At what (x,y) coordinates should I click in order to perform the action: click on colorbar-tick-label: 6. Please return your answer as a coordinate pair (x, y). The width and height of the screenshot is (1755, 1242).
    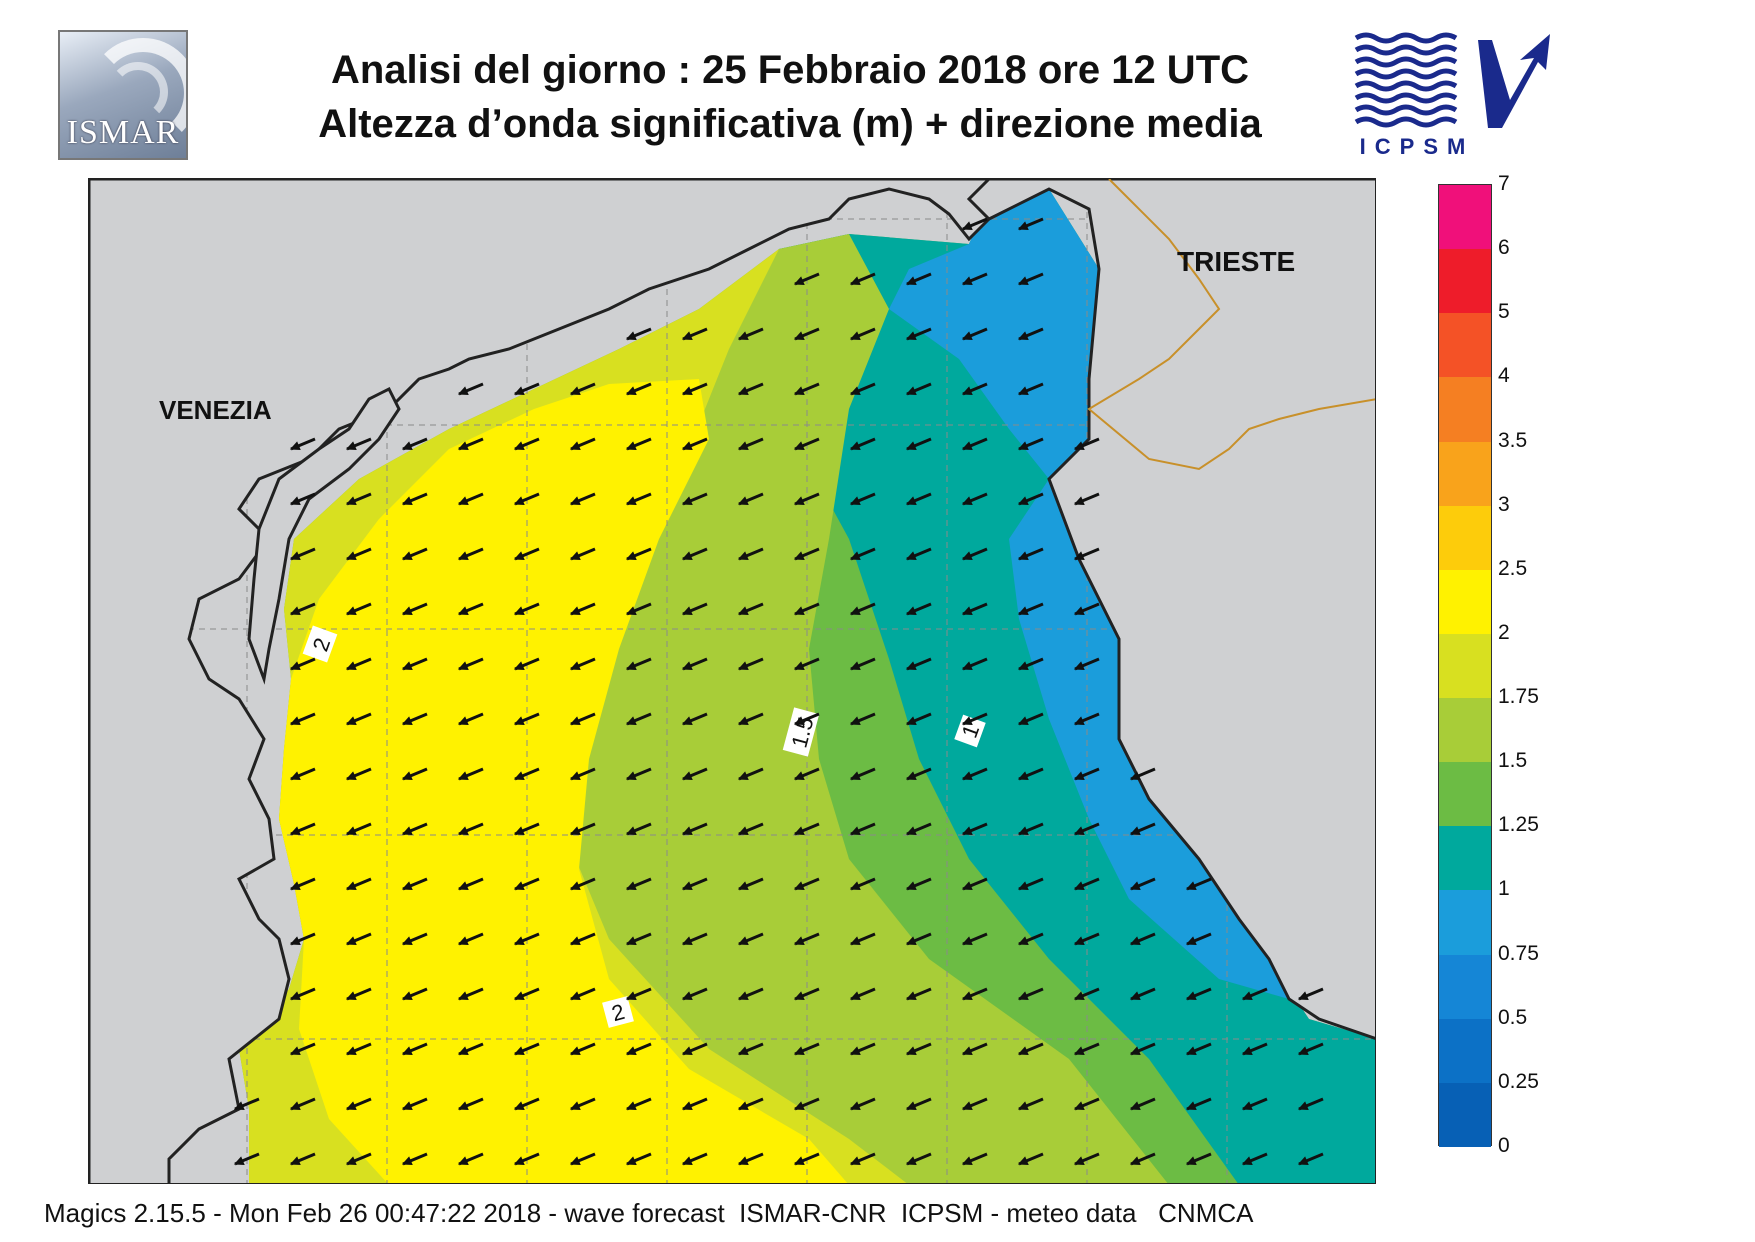
    Looking at the image, I should click on (1504, 248).